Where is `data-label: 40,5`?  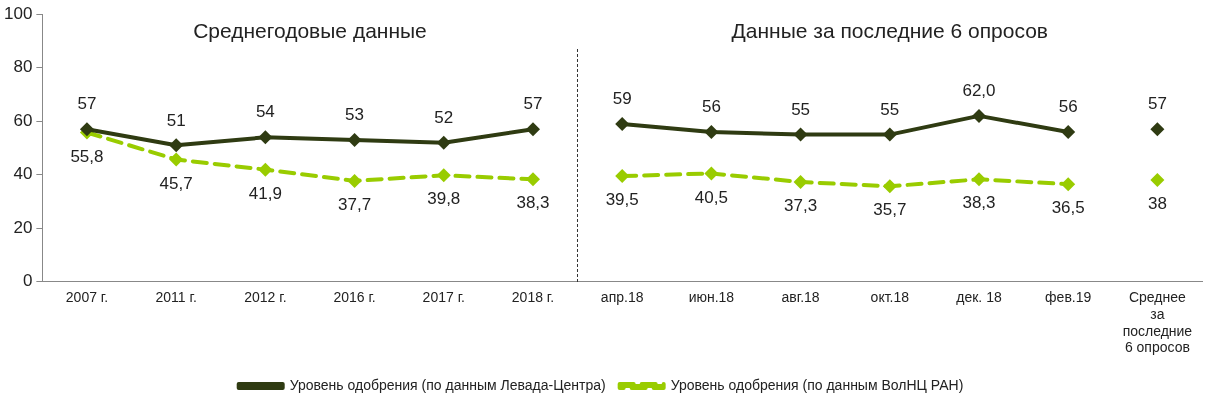
data-label: 40,5 is located at coordinates (711, 197).